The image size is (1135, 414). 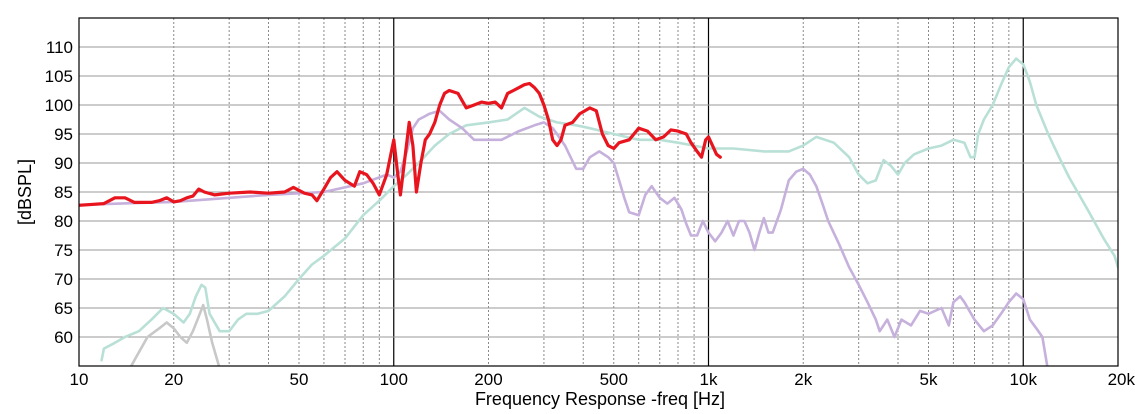 What do you see at coordinates (173, 379) in the screenshot?
I see `x-tick-label: 20` at bounding box center [173, 379].